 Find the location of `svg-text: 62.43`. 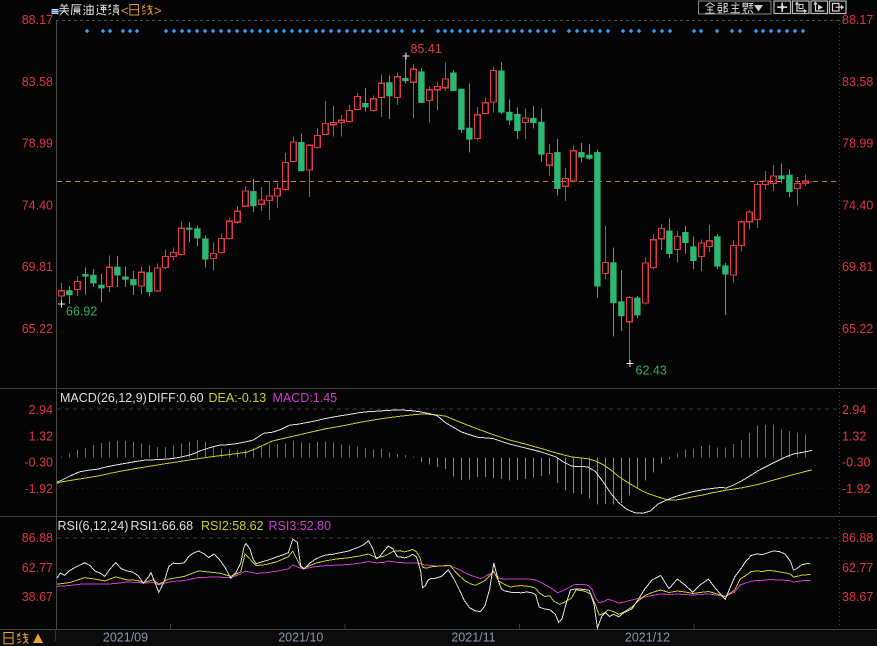

svg-text: 62.43 is located at coordinates (651, 371).